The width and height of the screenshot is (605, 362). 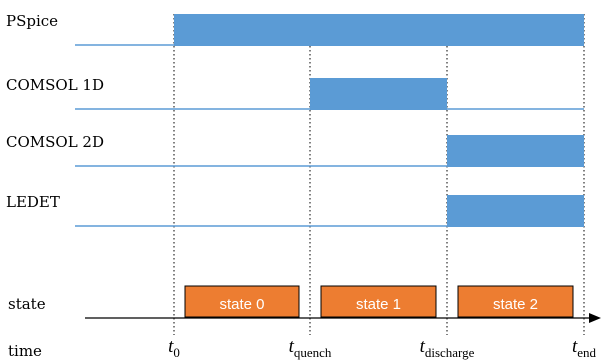 What do you see at coordinates (32, 21) in the screenshot?
I see `row-label-pspice: PSpice` at bounding box center [32, 21].